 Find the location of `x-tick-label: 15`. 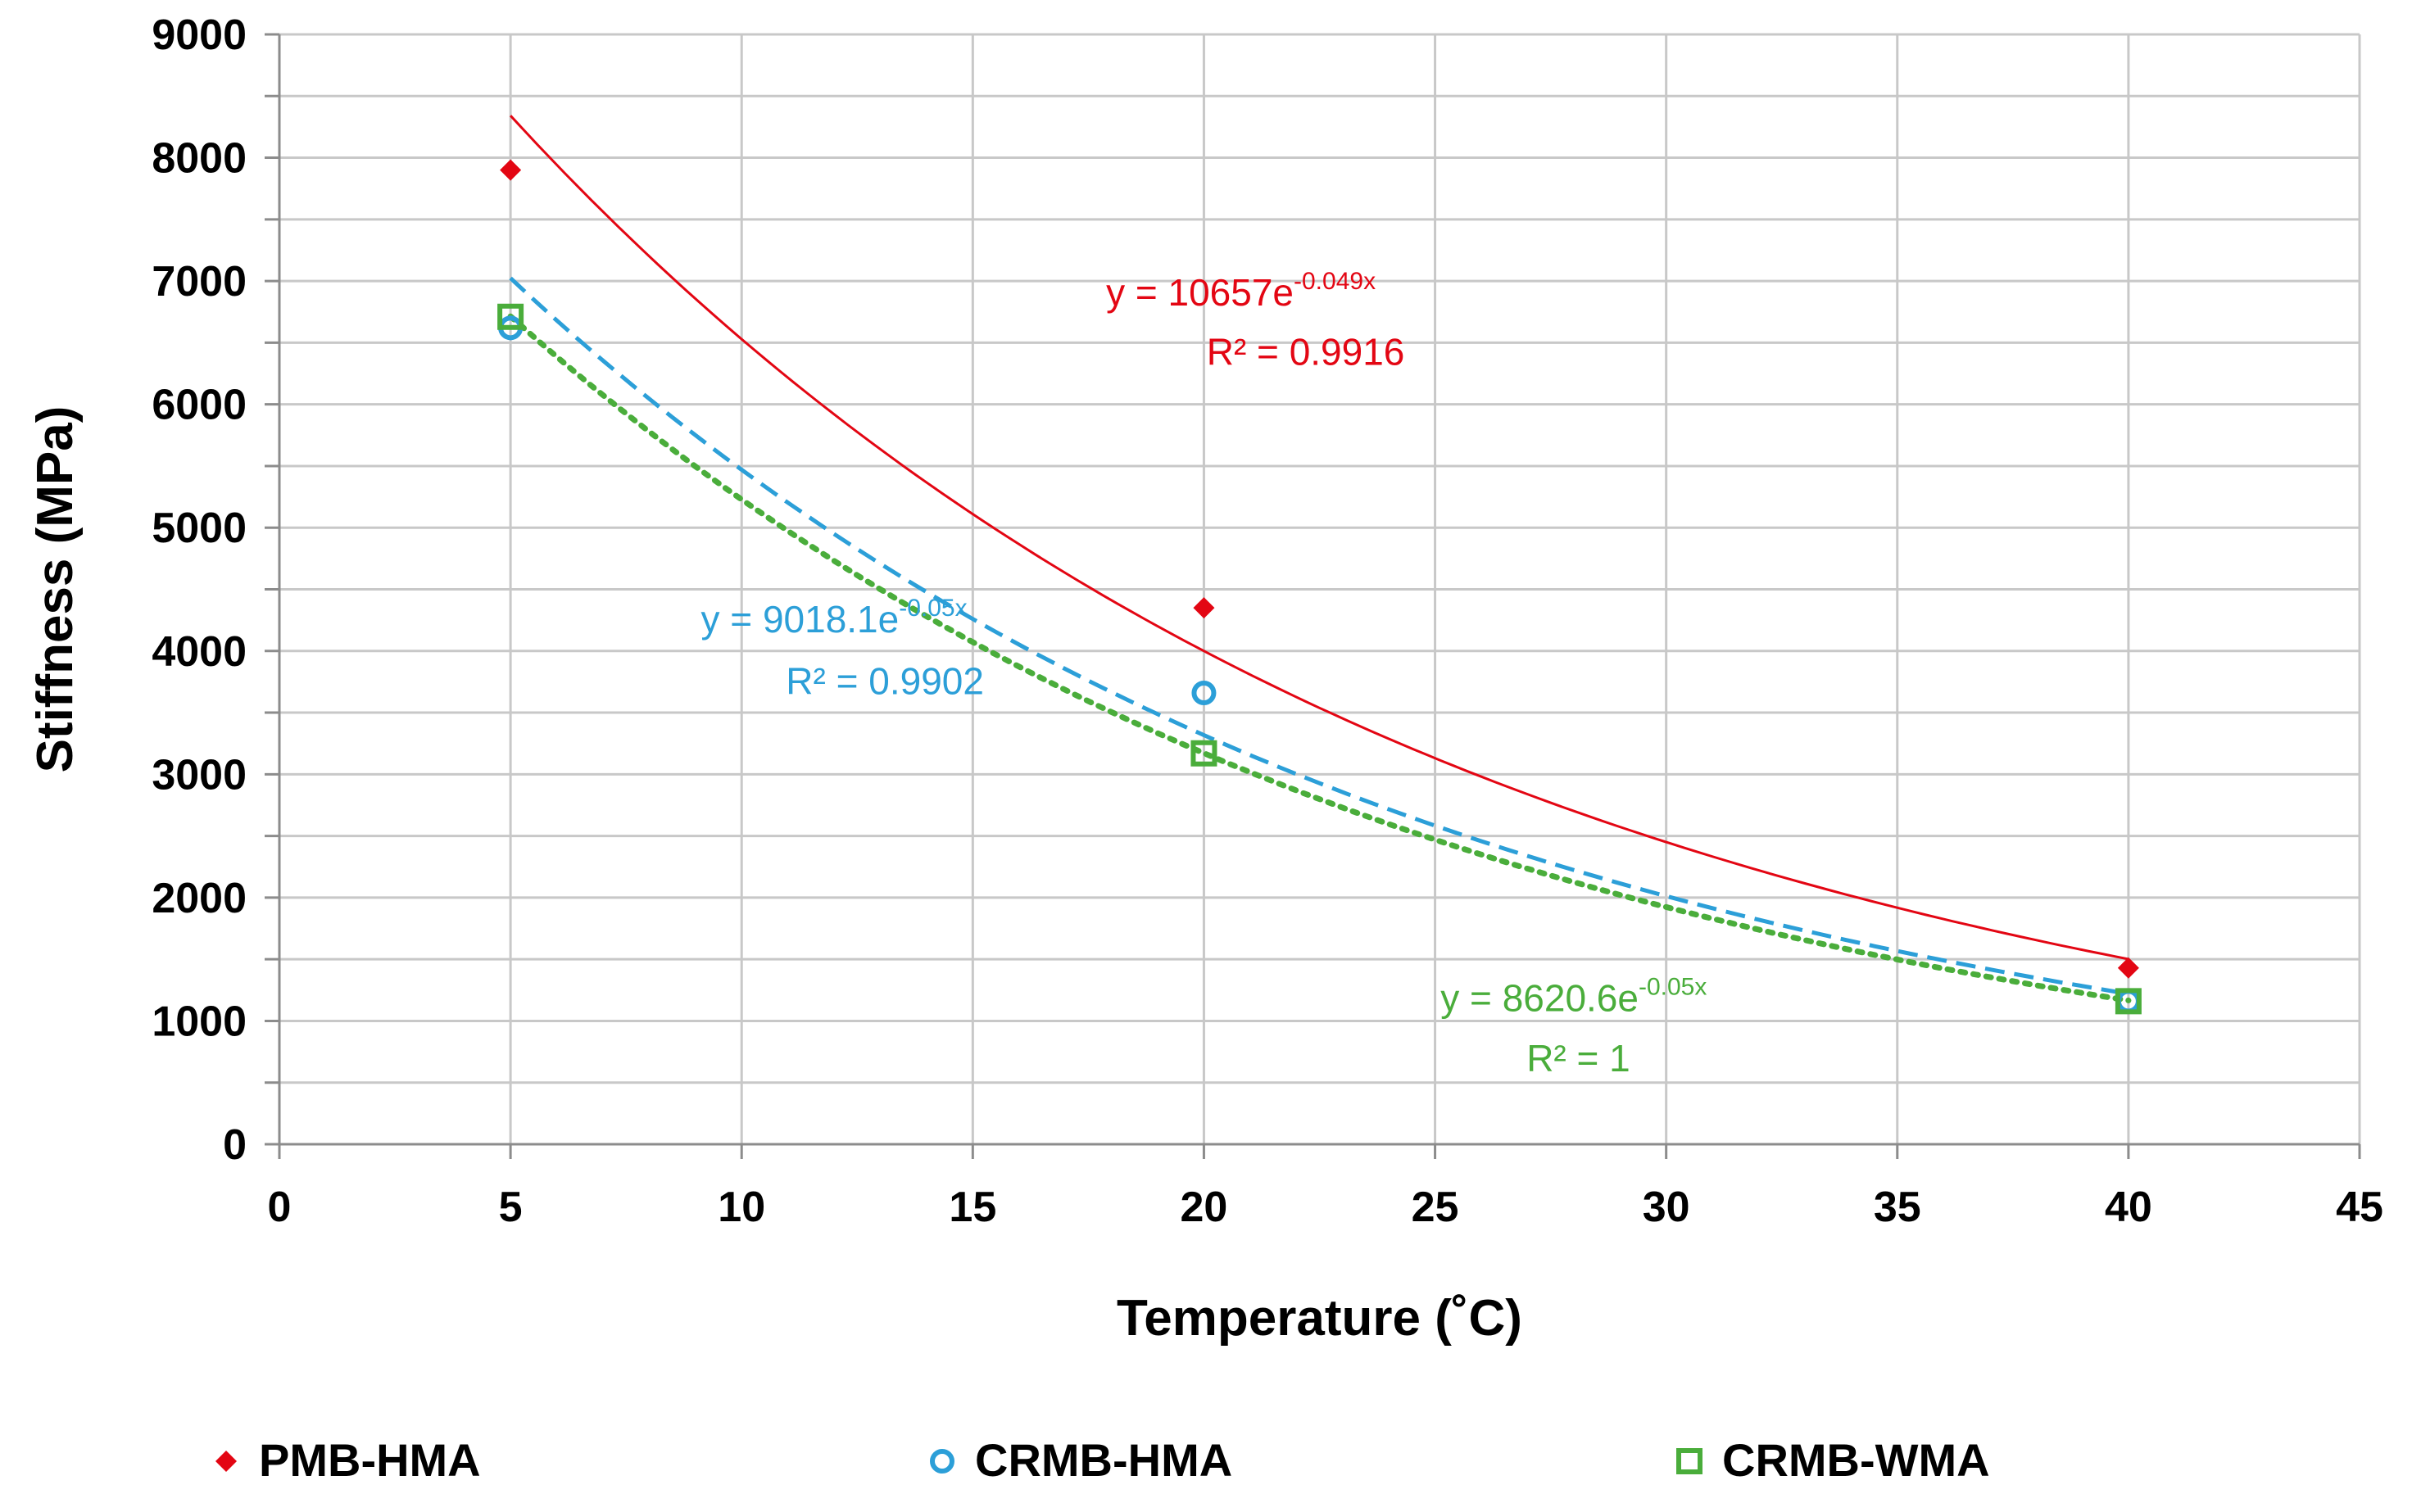

x-tick-label: 15 is located at coordinates (972, 1207).